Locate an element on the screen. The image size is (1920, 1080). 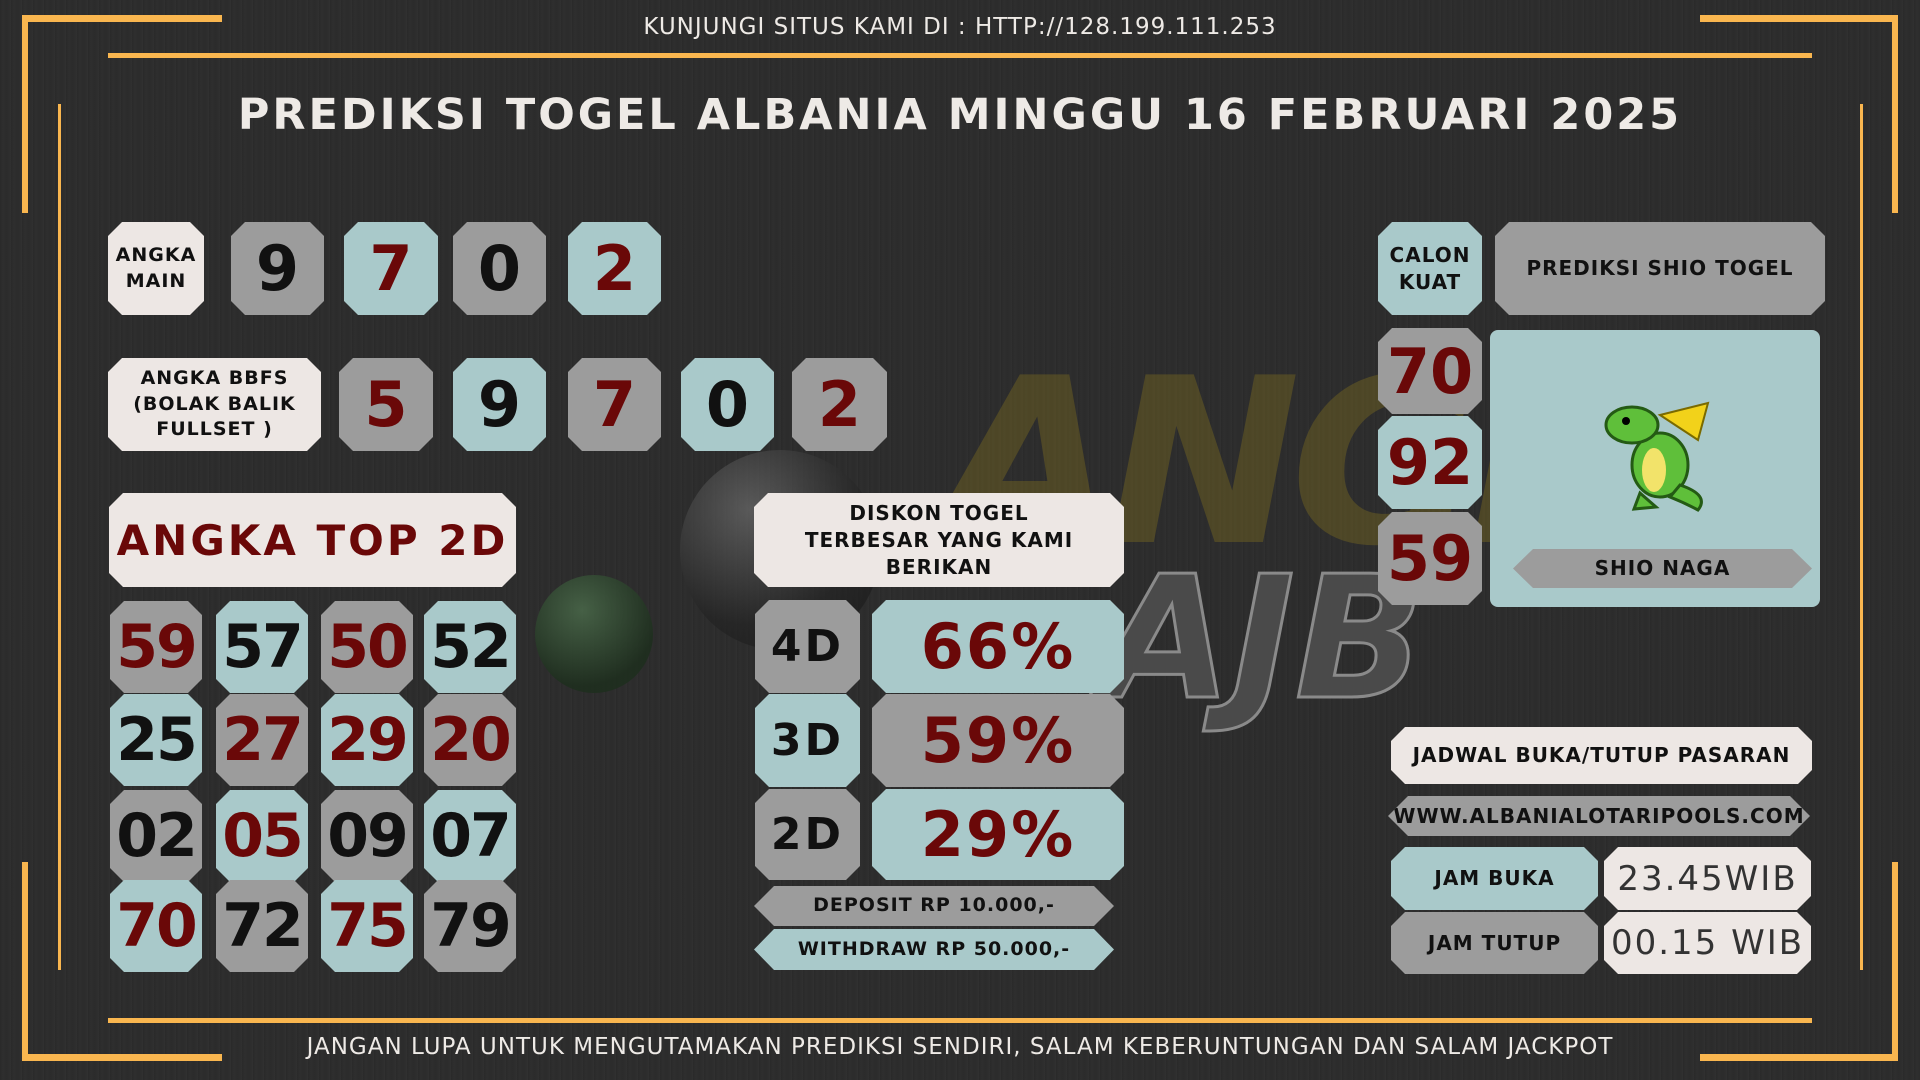
top-2d-cell: 29 is located at coordinates (367, 740).